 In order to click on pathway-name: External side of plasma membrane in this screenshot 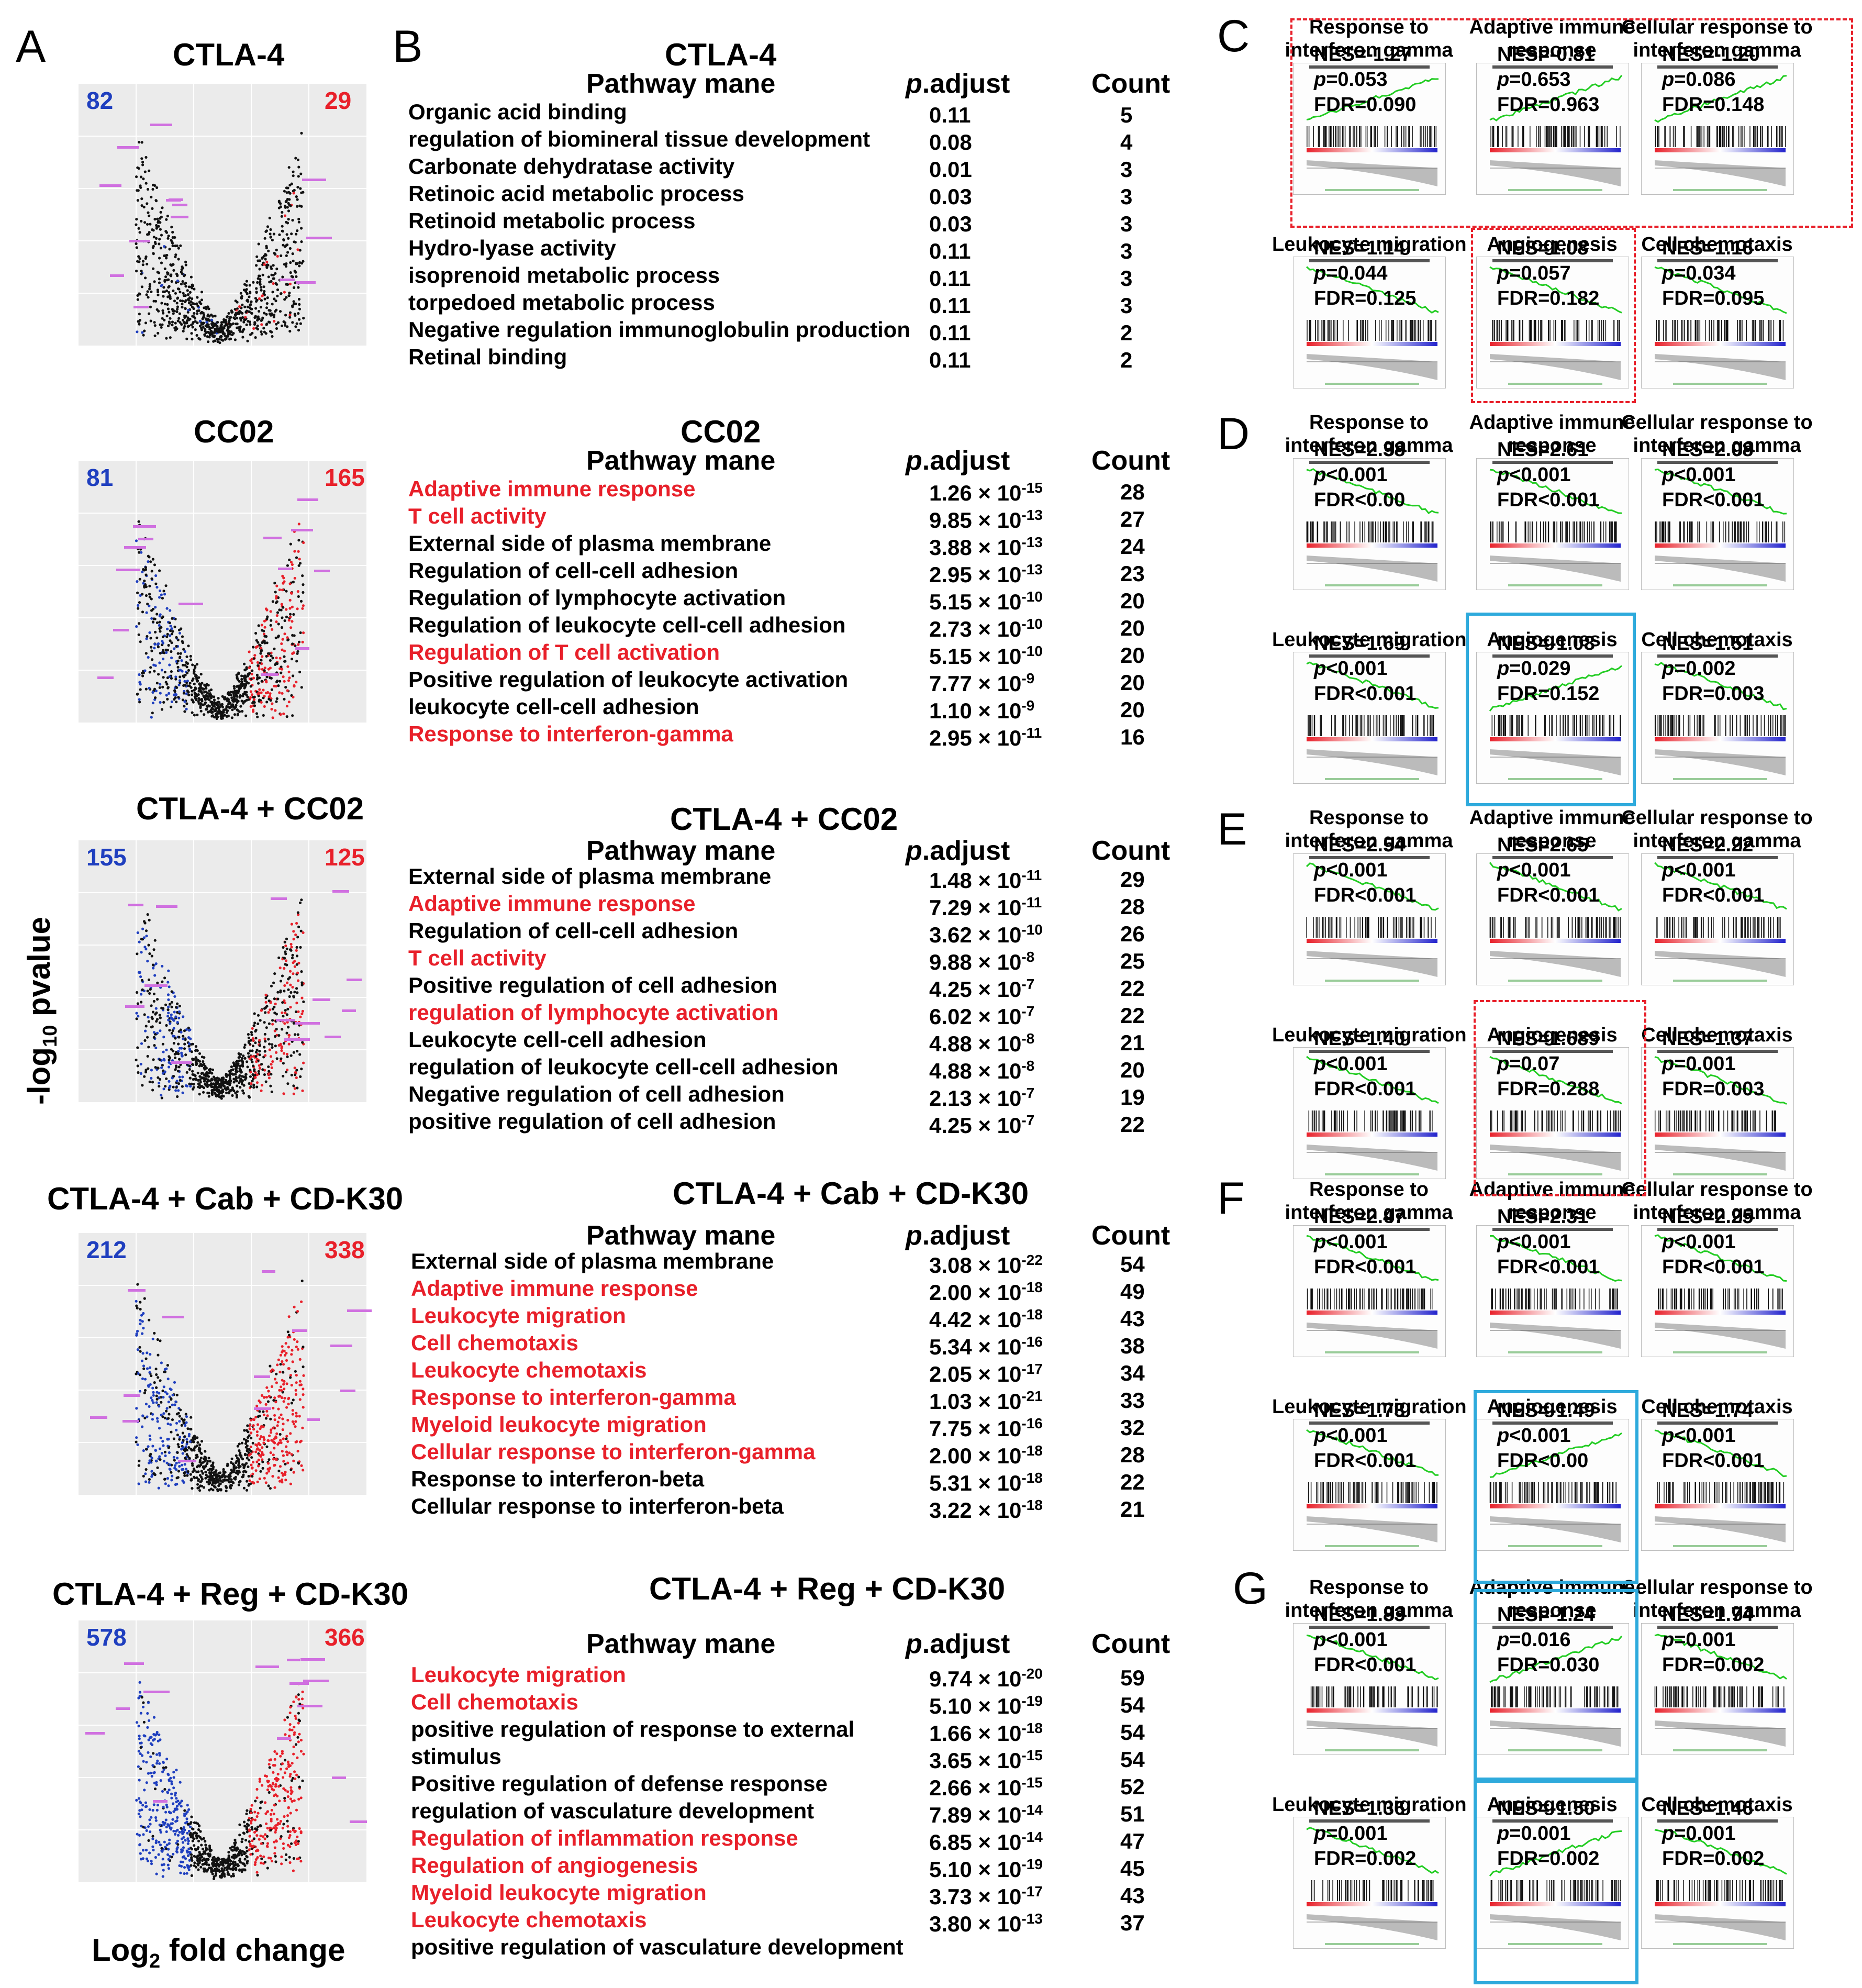, I will do `click(590, 543)`.